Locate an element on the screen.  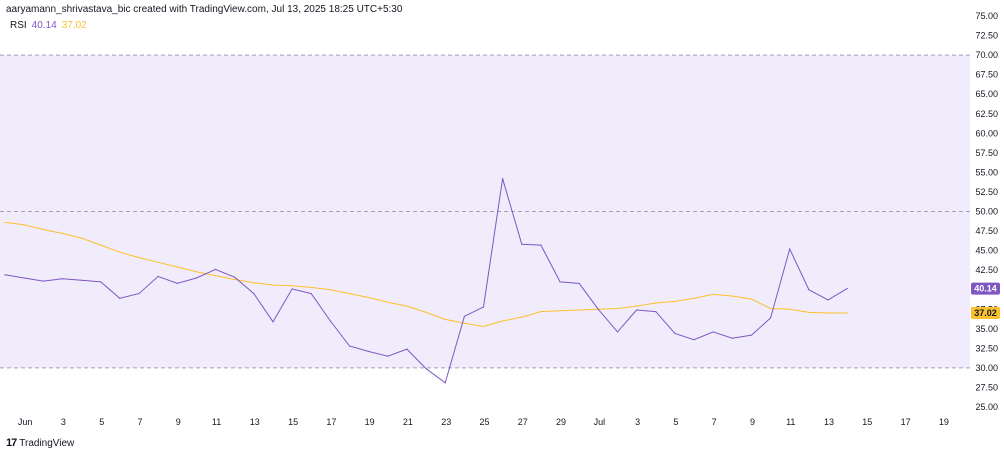
y-tick-label: 57.50 is located at coordinates (986, 153).